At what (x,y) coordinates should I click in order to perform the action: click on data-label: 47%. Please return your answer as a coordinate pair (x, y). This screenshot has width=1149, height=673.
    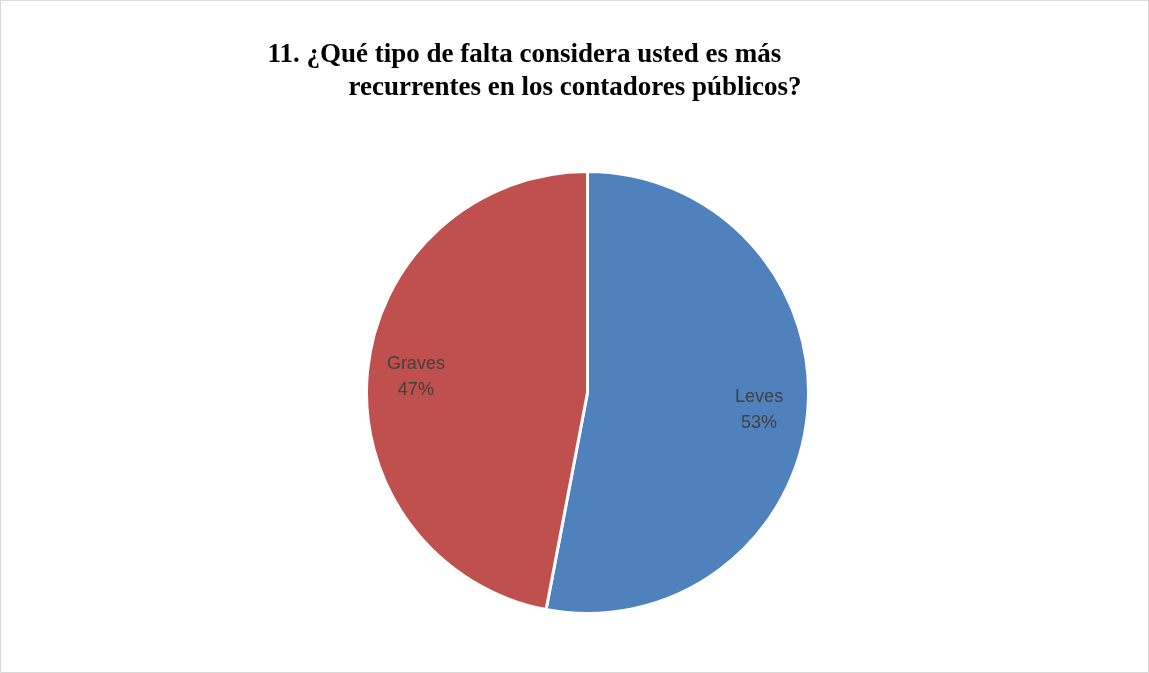
    Looking at the image, I should click on (415, 389).